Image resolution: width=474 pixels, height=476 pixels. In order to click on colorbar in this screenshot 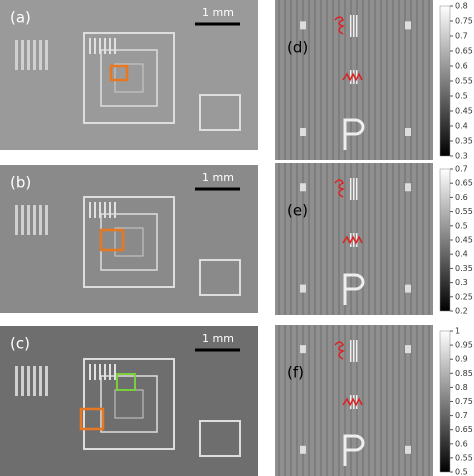, I will do `click(445, 81)`.